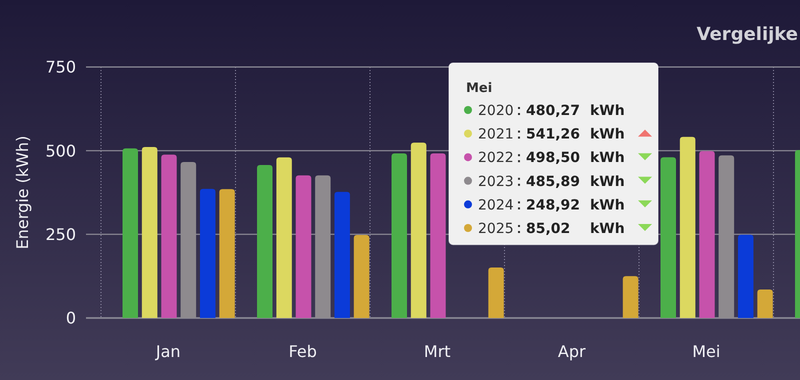 This screenshot has height=380, width=800. I want to click on chart-title: Vergelijke, so click(747, 34).